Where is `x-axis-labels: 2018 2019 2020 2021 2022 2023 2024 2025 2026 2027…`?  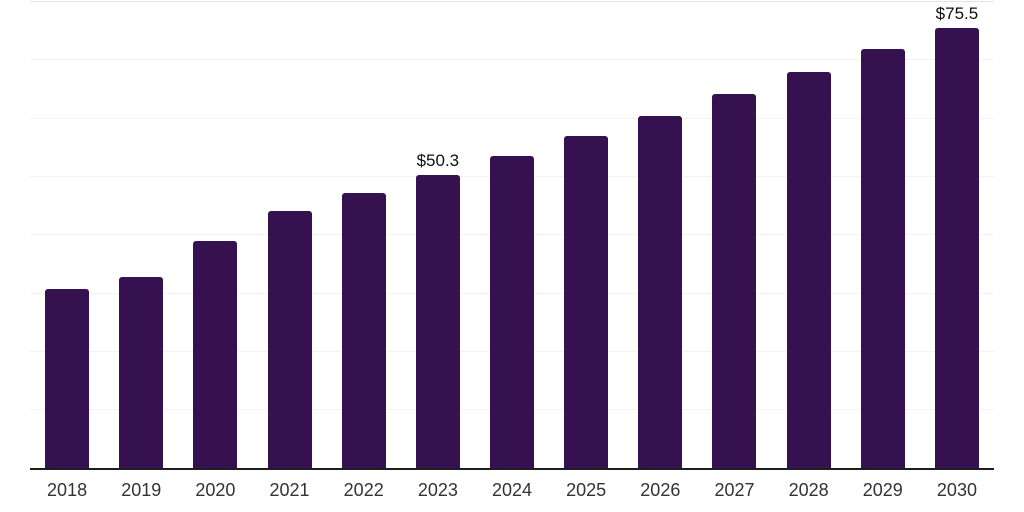
x-axis-labels: 2018 2019 2020 2021 2022 2023 2024 2025 2026 2027… is located at coordinates (512, 485).